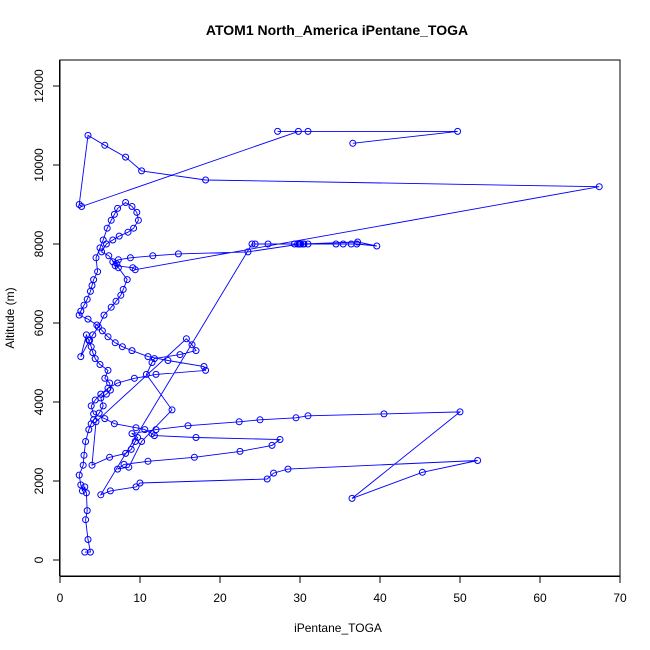  Describe the element at coordinates (140, 598) in the screenshot. I see `x-tick-label: 10` at that location.